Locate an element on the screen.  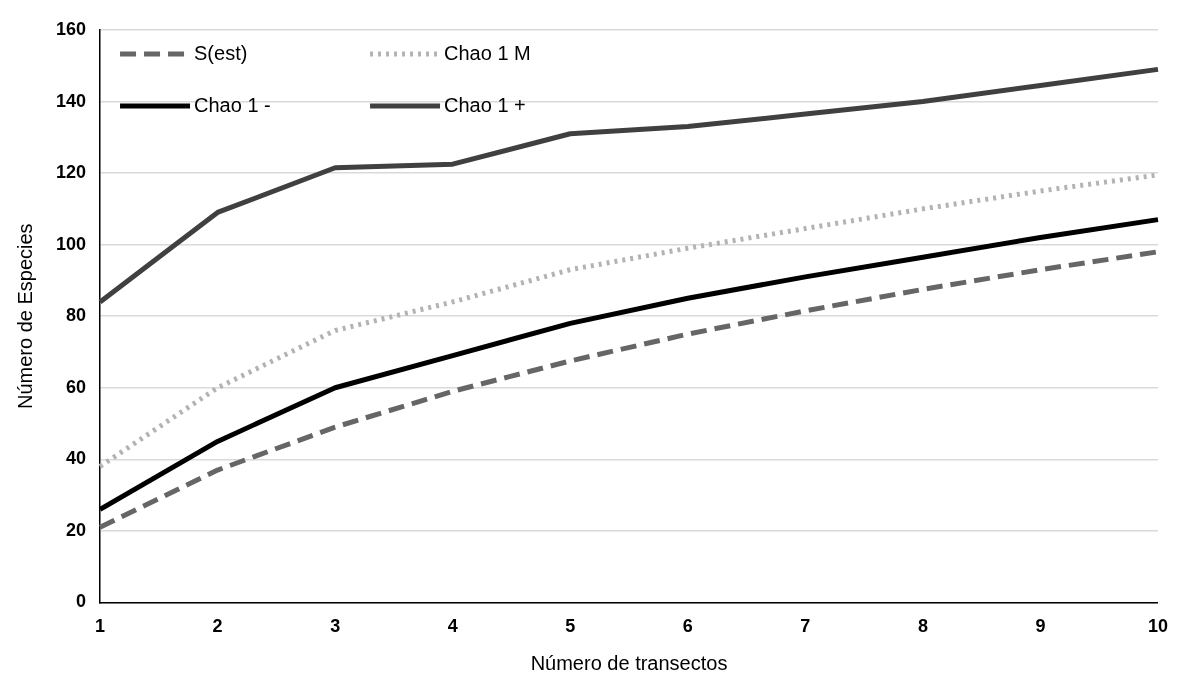
x-tick-label: 3 is located at coordinates (335, 626).